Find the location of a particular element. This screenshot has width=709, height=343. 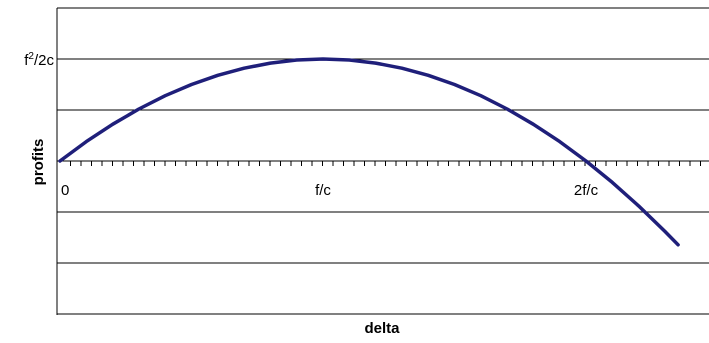

y-axis-title: profits is located at coordinates (38, 162).